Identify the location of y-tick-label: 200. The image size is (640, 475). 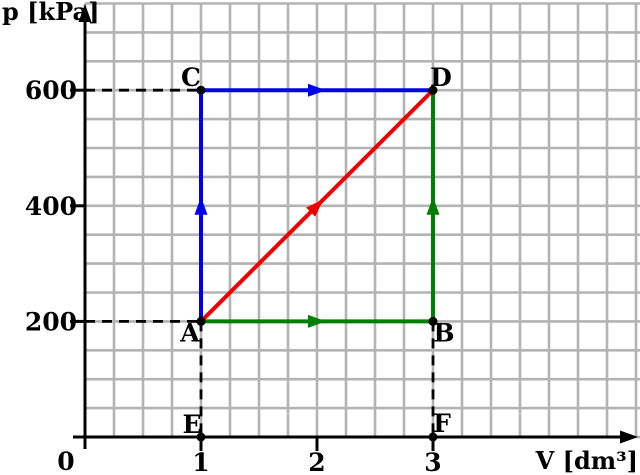
(51, 321).